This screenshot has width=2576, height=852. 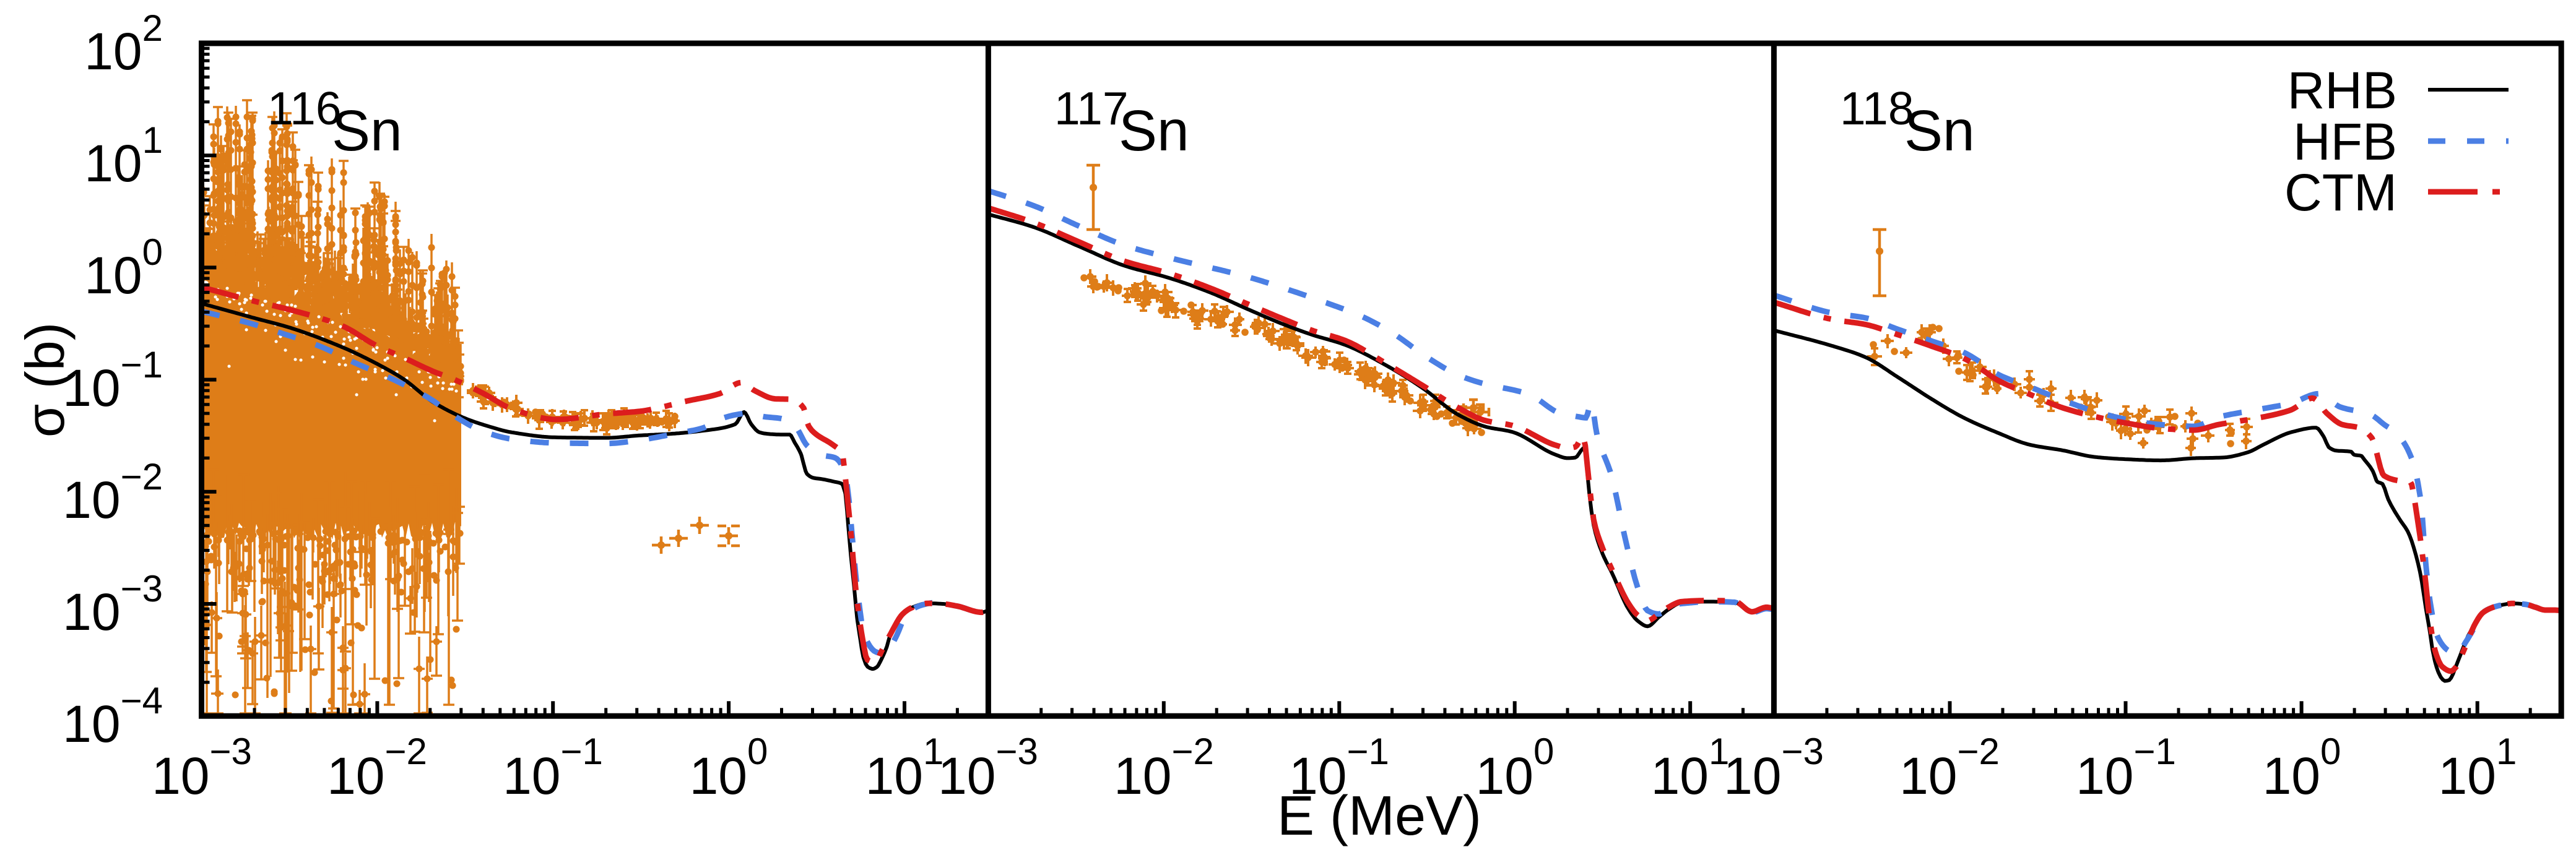 What do you see at coordinates (113, 716) in the screenshot?
I see `svg-text: 10−4` at bounding box center [113, 716].